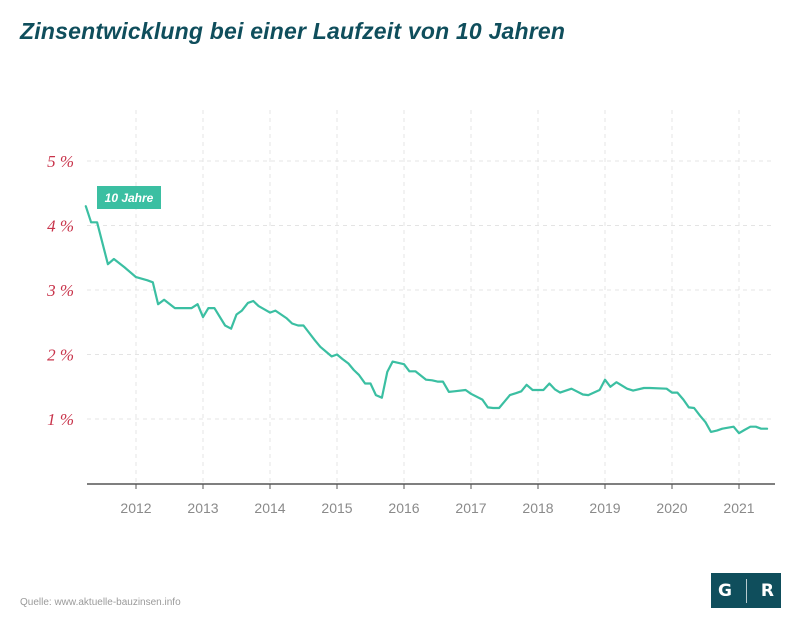 This screenshot has height=623, width=800. I want to click on y-tick-label: 2 %, so click(60, 355).